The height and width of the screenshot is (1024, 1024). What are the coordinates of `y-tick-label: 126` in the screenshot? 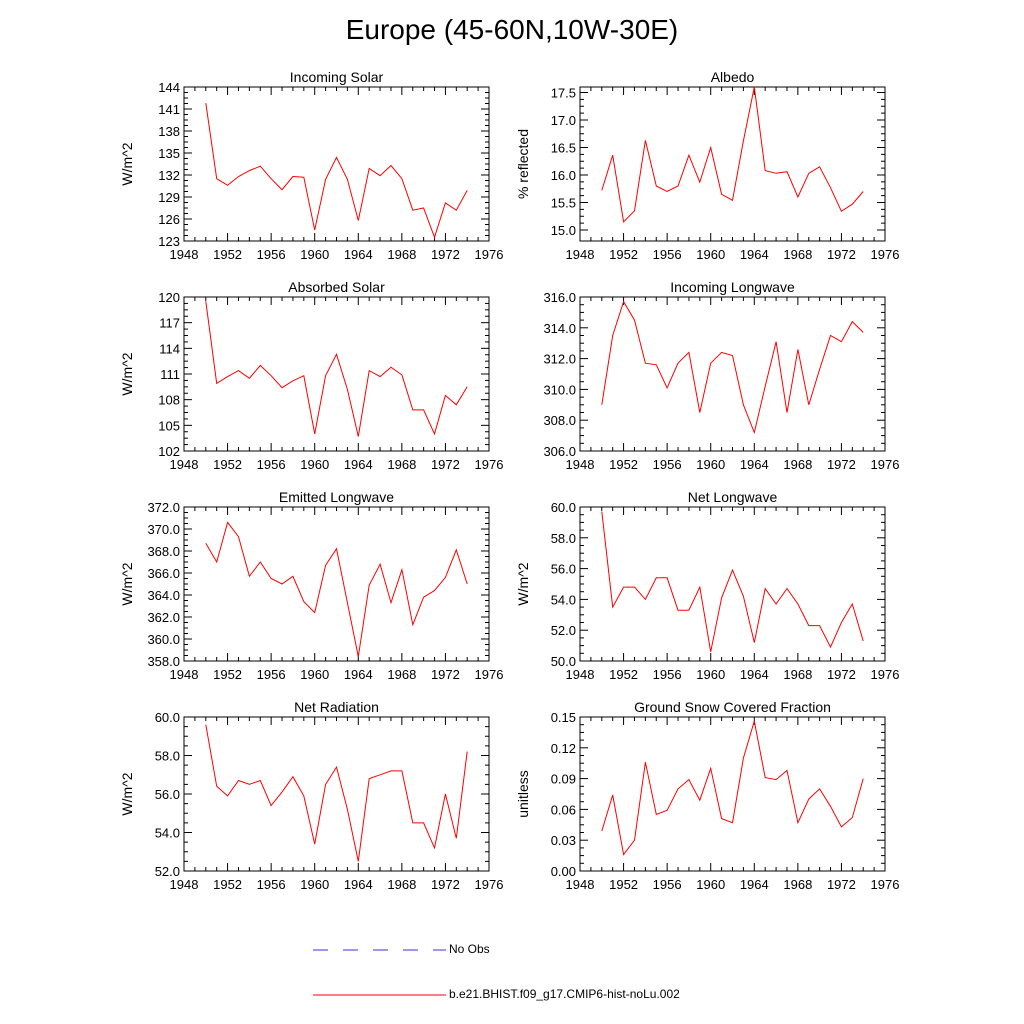 It's located at (169, 219).